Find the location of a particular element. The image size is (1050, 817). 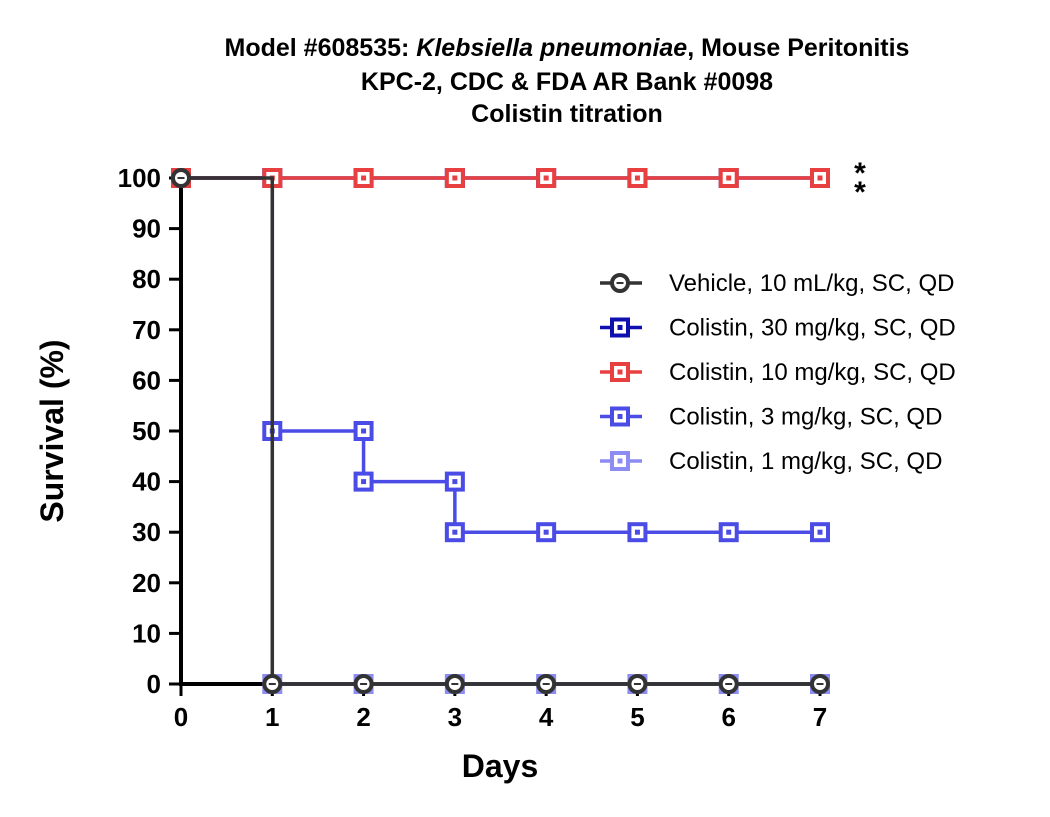

legend-label: Colistin, 1 mg/kg, SC, QD is located at coordinates (805, 461).